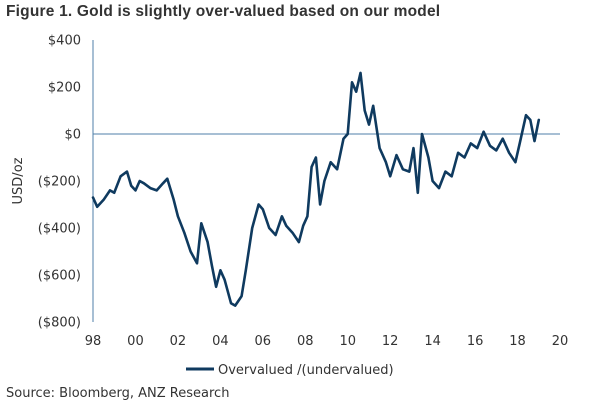 This screenshot has width=599, height=412. Describe the element at coordinates (390, 341) in the screenshot. I see `x-tick-label: 12` at that location.